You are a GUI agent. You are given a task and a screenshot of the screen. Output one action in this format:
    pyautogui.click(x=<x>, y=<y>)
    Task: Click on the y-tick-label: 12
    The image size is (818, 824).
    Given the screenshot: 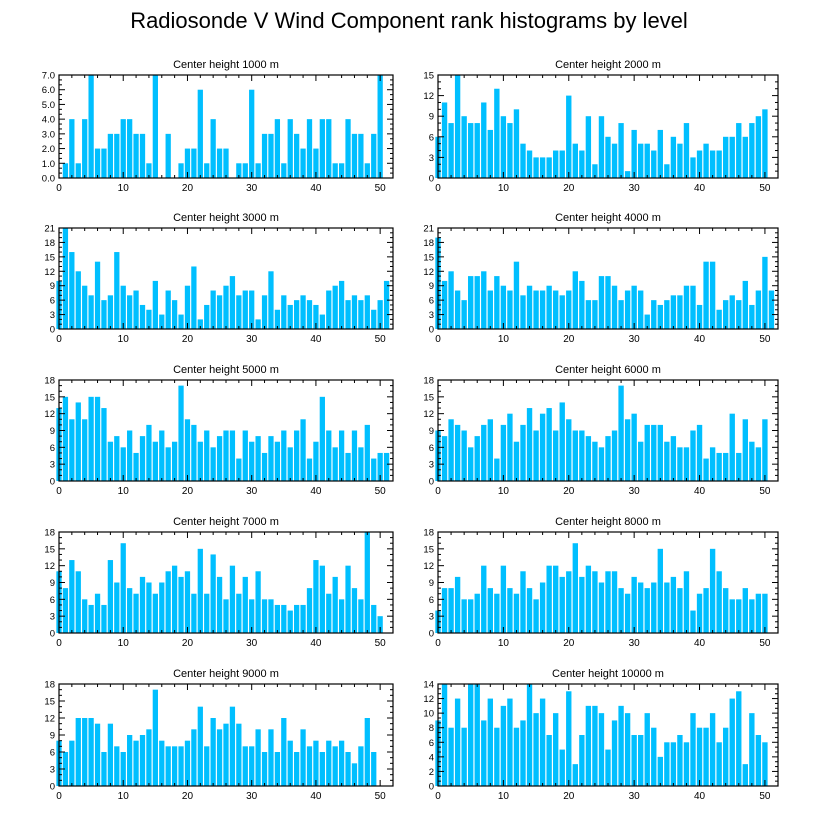 What is the action you would take?
    pyautogui.click(x=428, y=96)
    